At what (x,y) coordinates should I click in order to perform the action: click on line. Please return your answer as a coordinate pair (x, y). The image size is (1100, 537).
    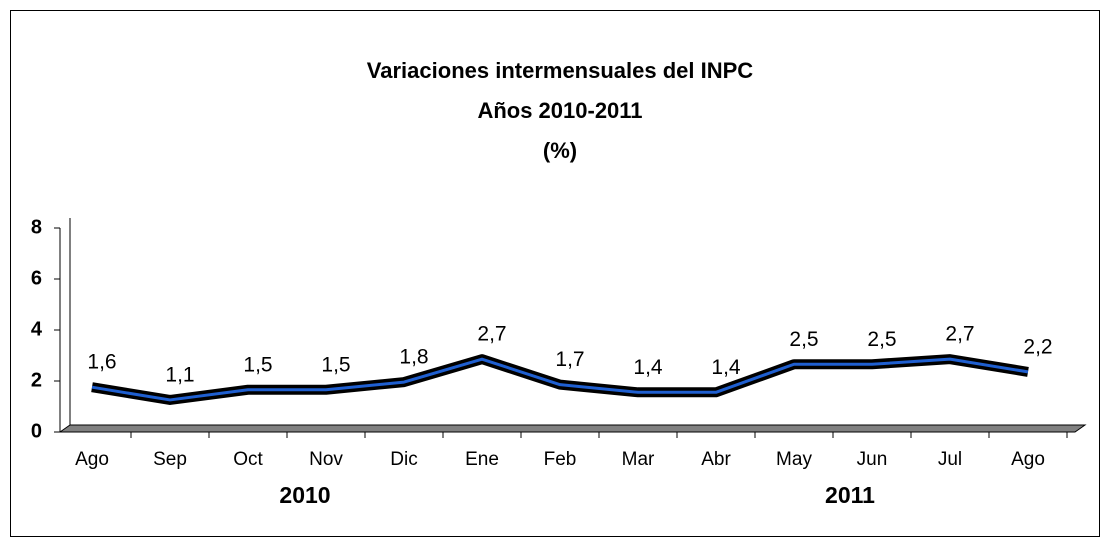
    Looking at the image, I should click on (560, 379).